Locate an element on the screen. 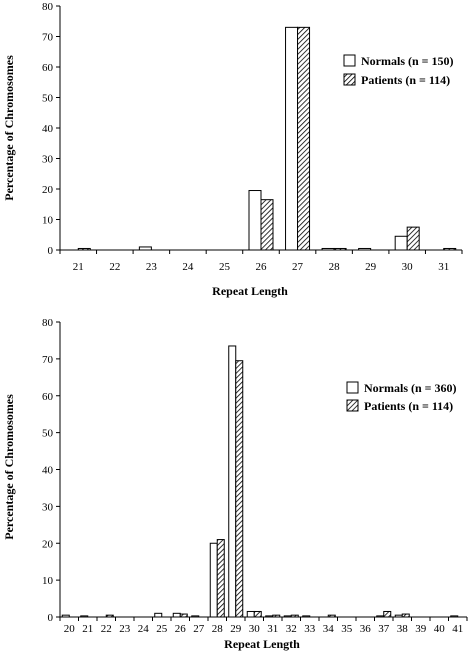 Image resolution: width=474 pixels, height=654 pixels. legend: Normals (n = 150) Patients (n = 114) is located at coordinates (398, 70).